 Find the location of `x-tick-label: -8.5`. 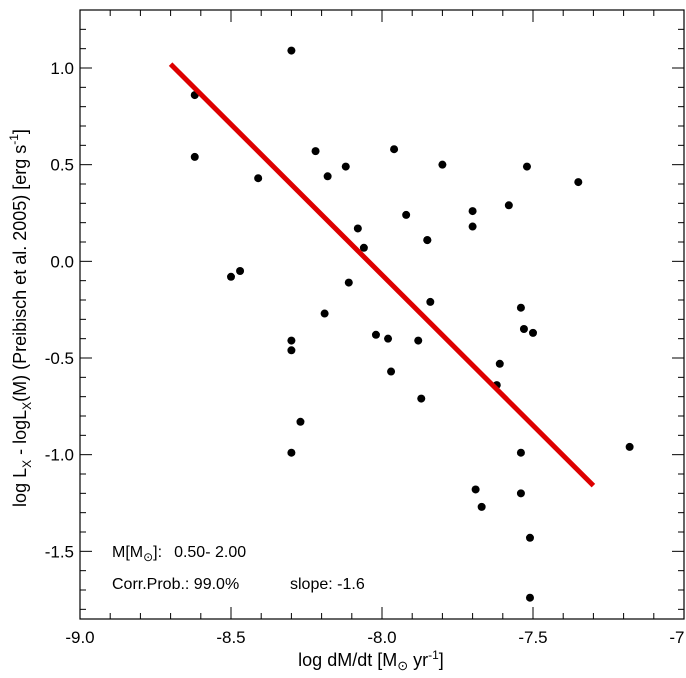

x-tick-label: -8.5 is located at coordinates (230, 637).